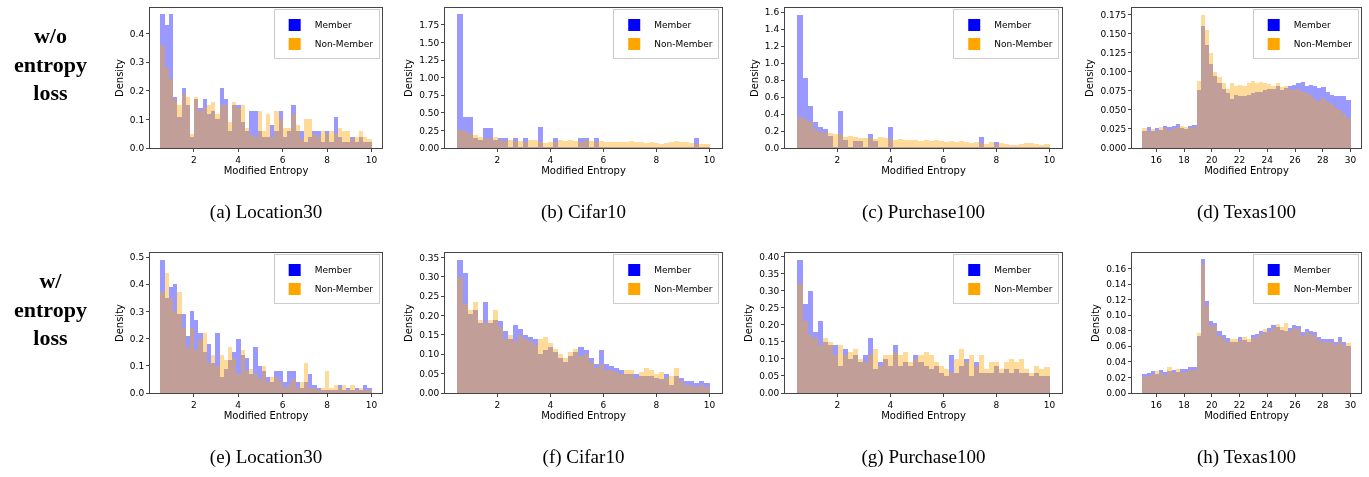 This screenshot has width=1369, height=477. I want to click on y-tick-label: 0.050, so click(1113, 110).